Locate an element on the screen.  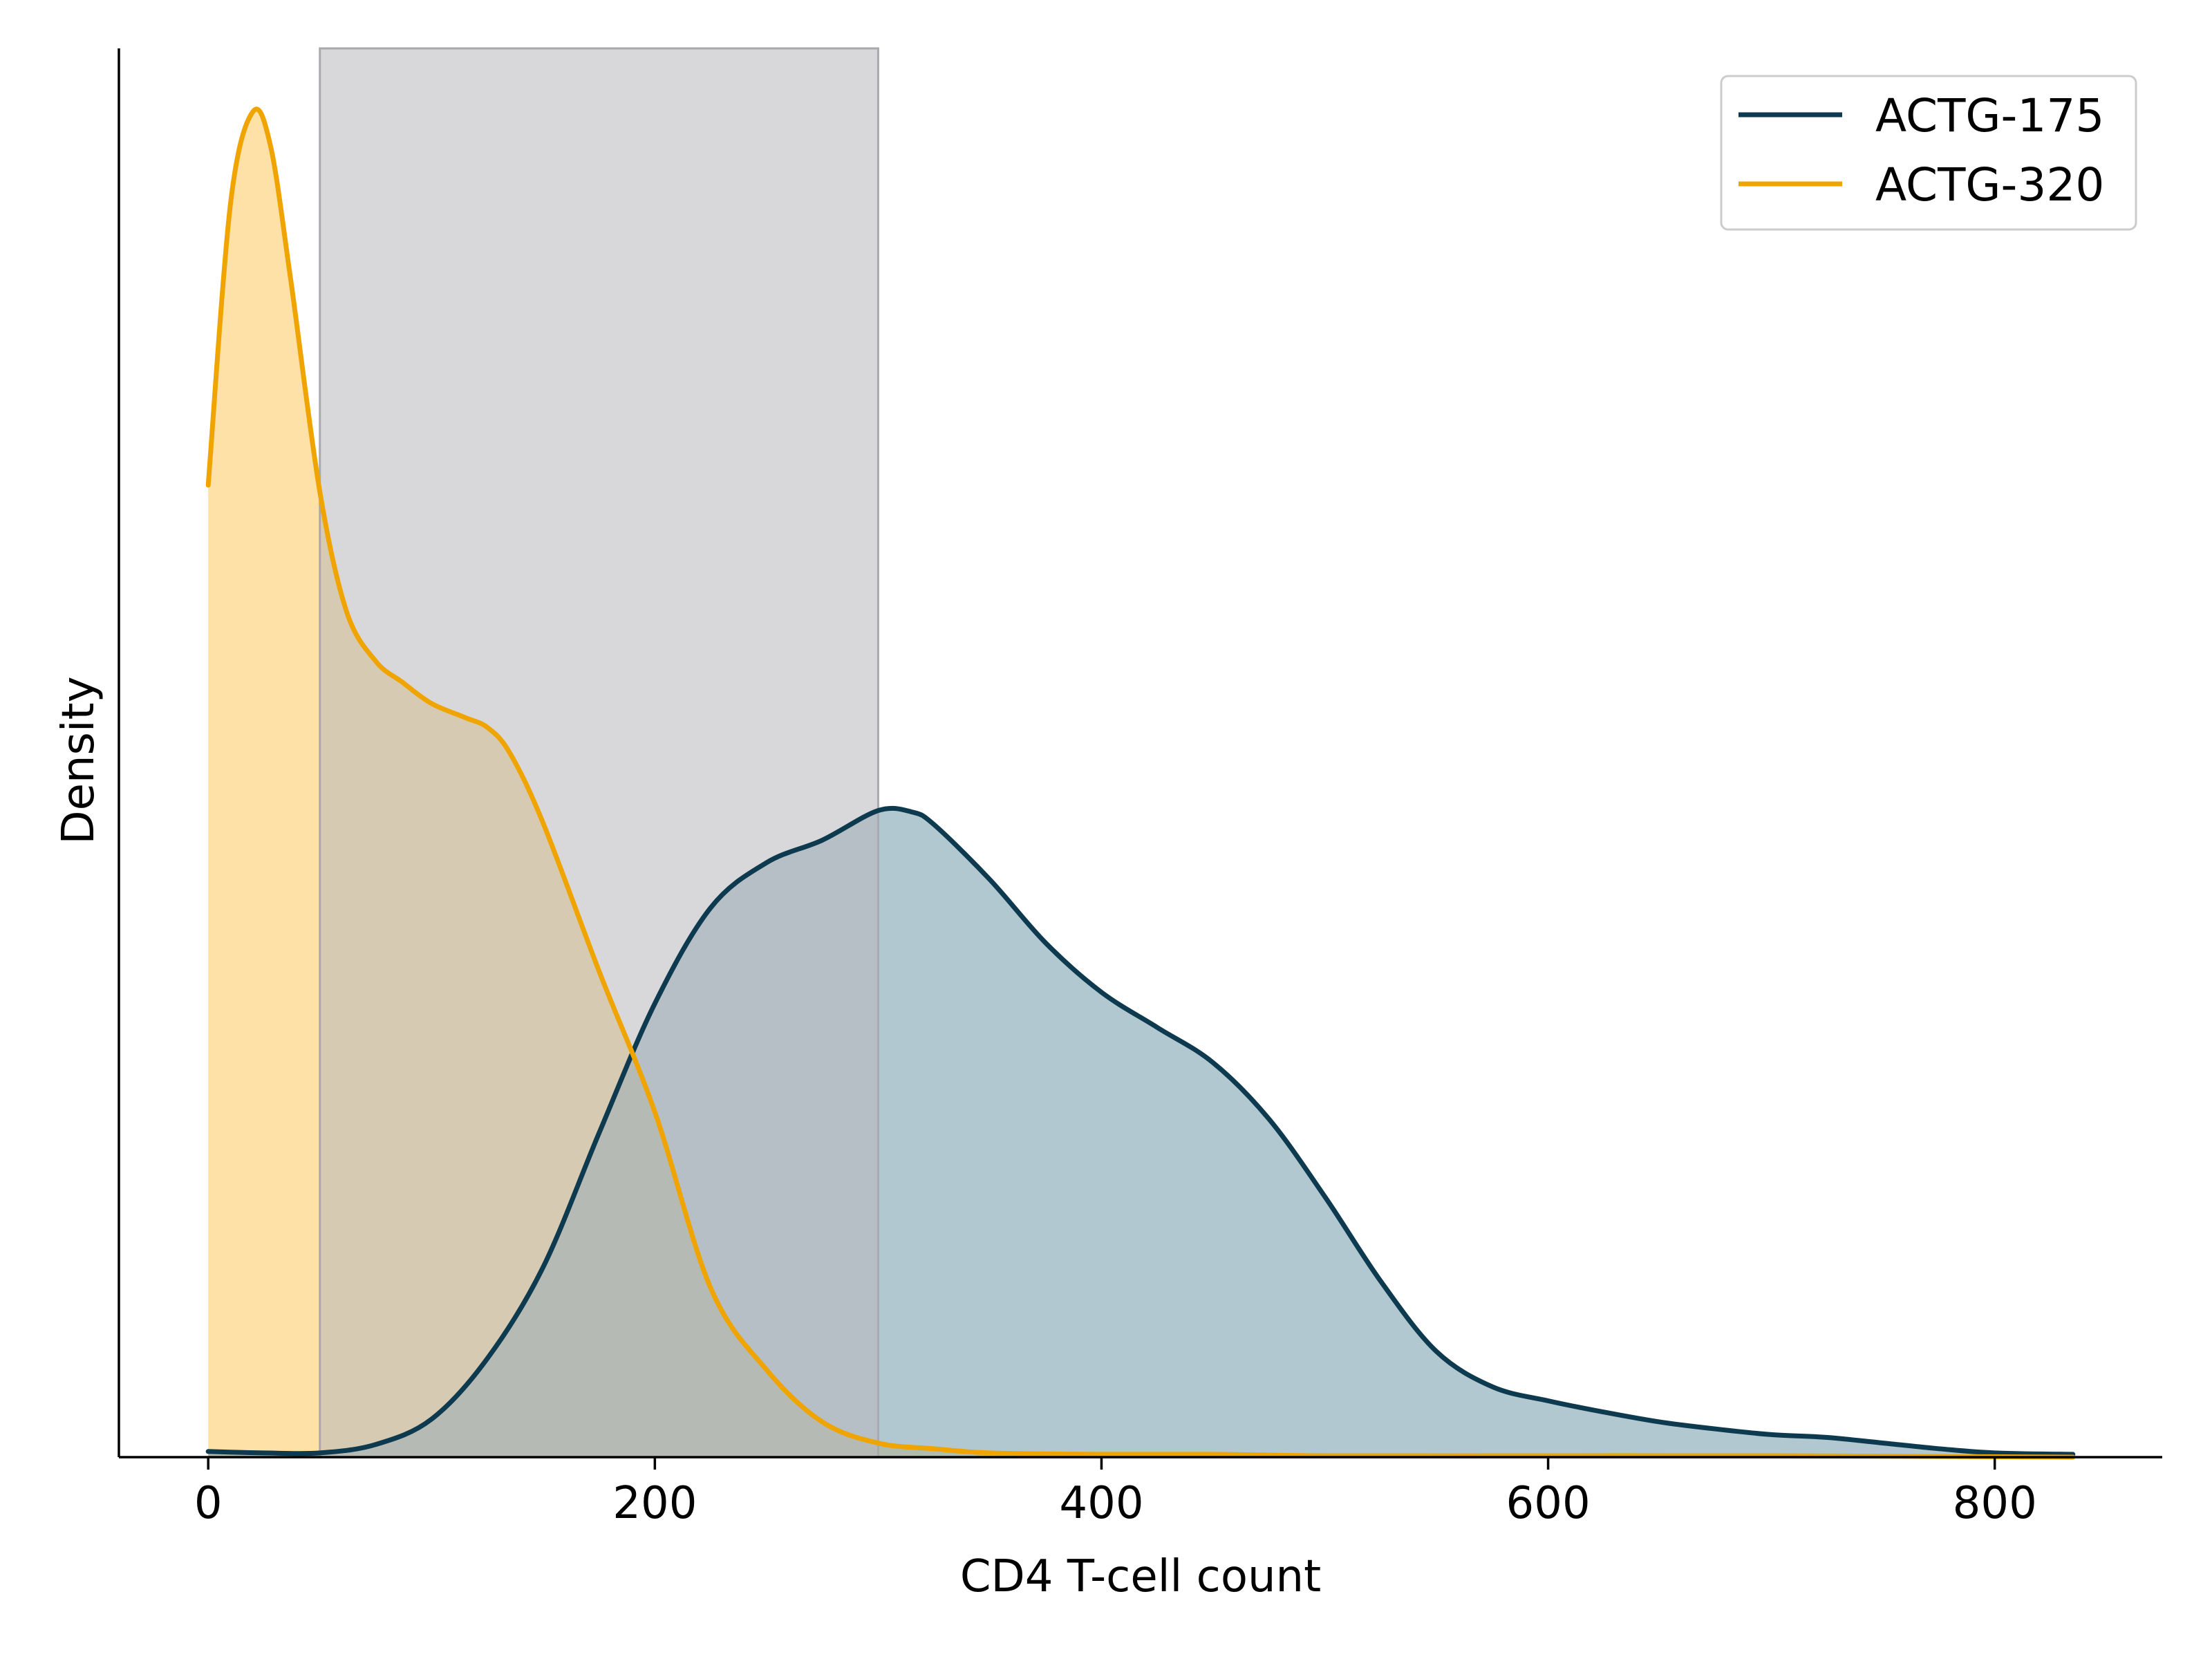
x-axis-title: CD4 T-cell count is located at coordinates (1140, 1577).